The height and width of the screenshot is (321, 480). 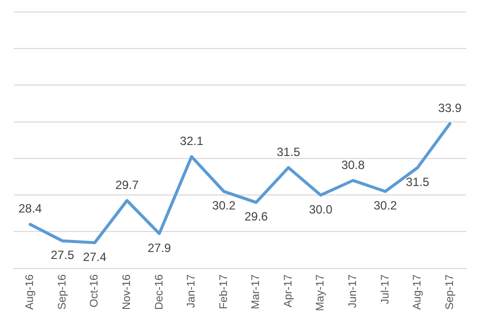 I want to click on x-tick-label: Aug-16, so click(x=30, y=292).